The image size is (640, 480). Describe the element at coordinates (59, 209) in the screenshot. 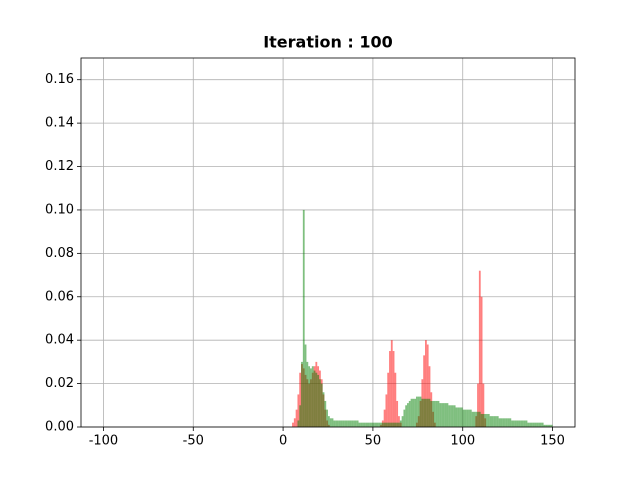

I see `y-tick-label: 0.10` at that location.